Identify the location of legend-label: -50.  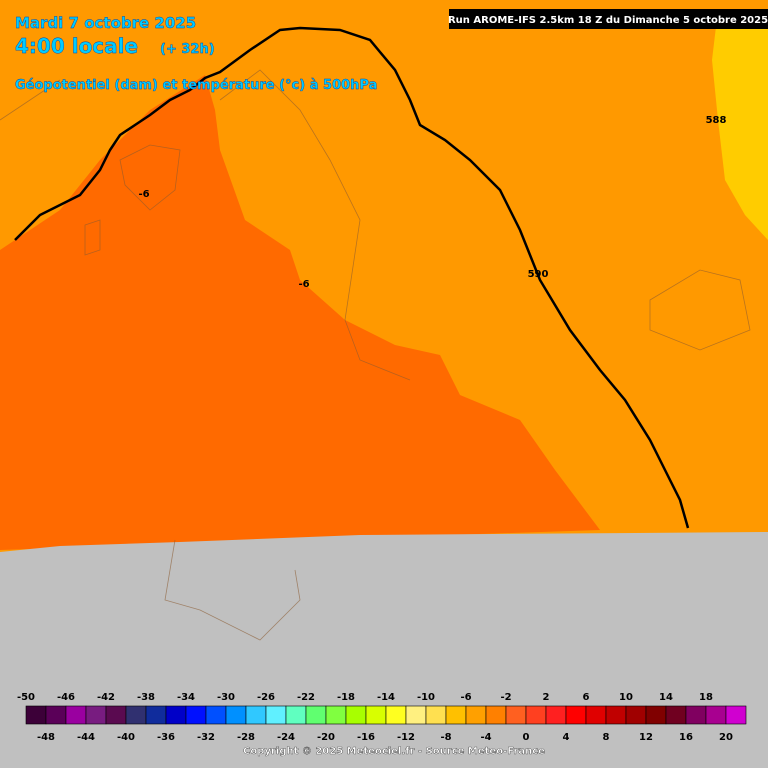
(26, 697).